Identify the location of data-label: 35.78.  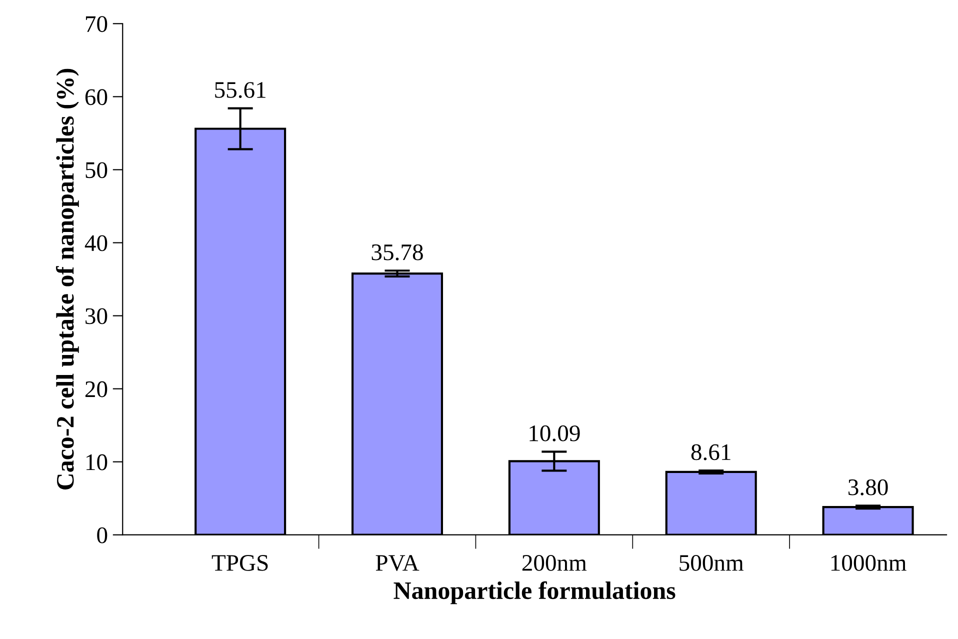
(397, 252).